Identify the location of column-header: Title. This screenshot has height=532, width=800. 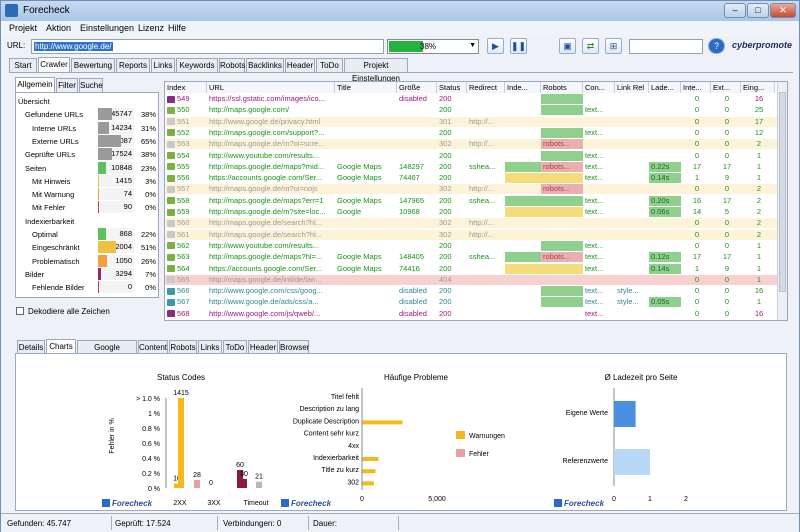
(366, 87).